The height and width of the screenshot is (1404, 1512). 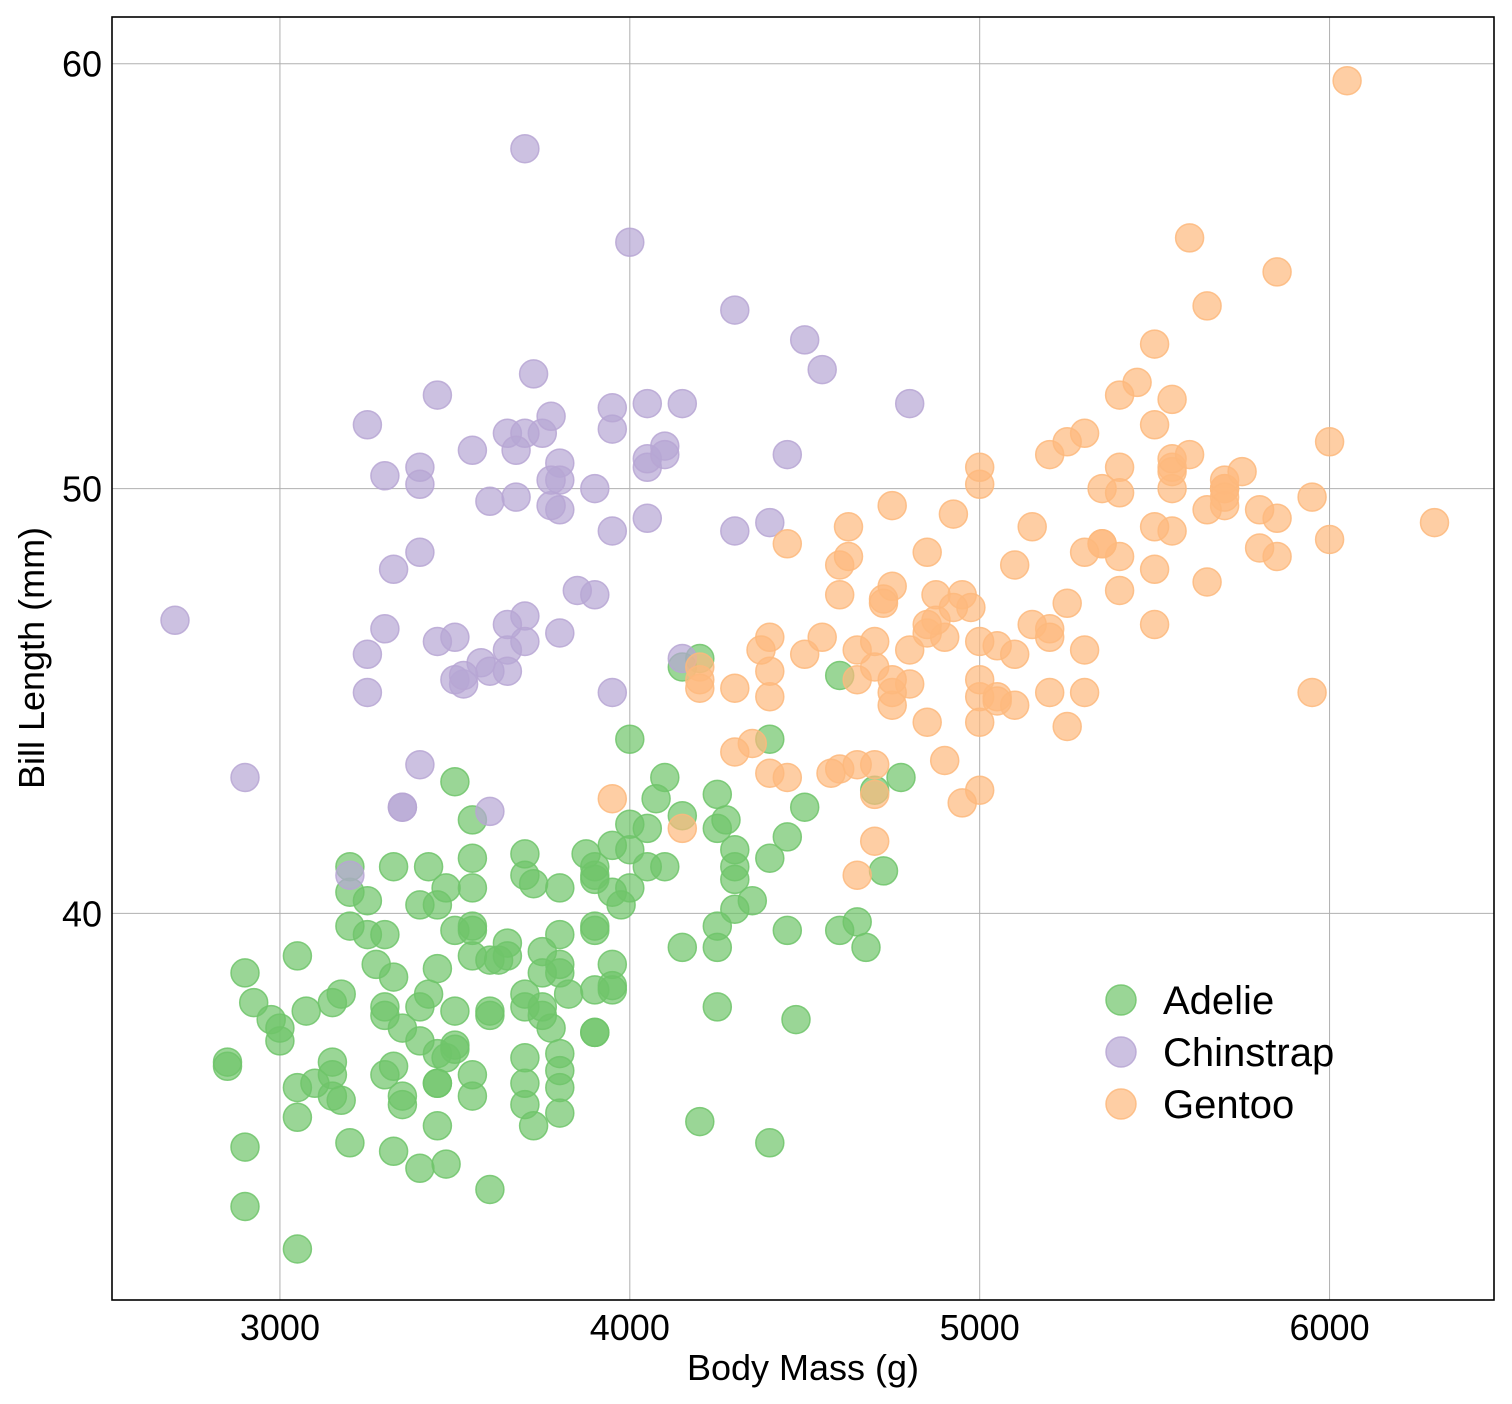 What do you see at coordinates (82, 489) in the screenshot?
I see `y-tick-label: 50` at bounding box center [82, 489].